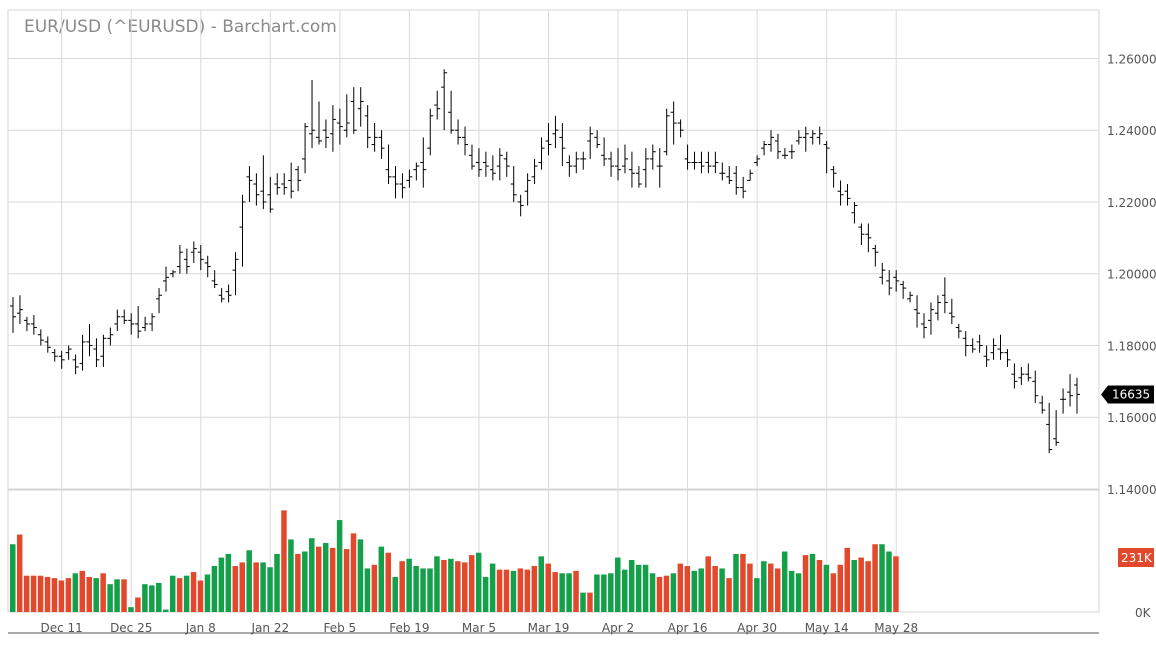 This screenshot has width=1156, height=650. I want to click on y-tick-label: 1.20000, so click(1131, 275).